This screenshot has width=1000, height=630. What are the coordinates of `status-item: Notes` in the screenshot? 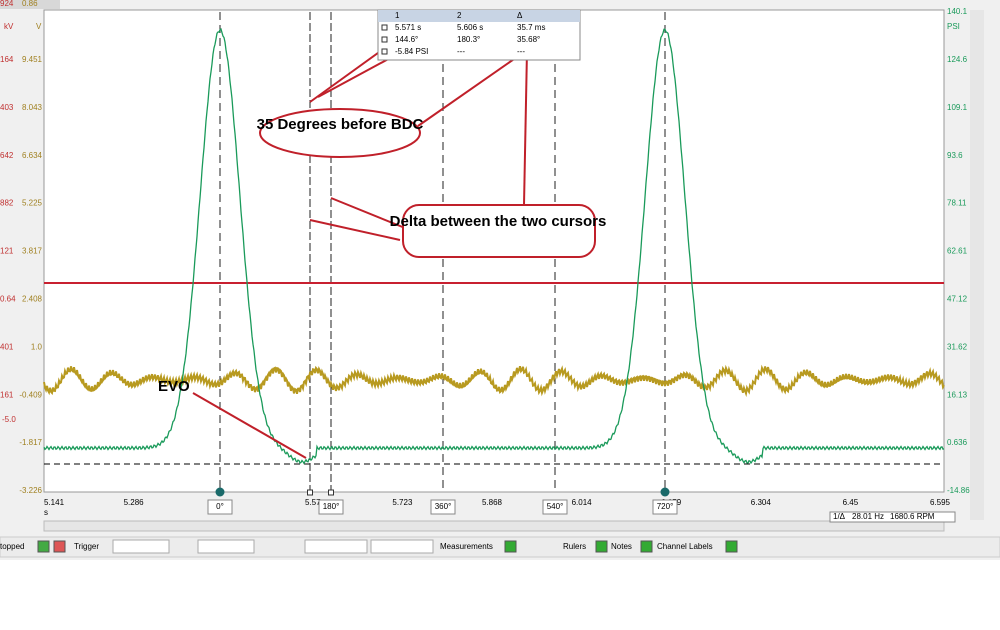 It's located at (621, 546).